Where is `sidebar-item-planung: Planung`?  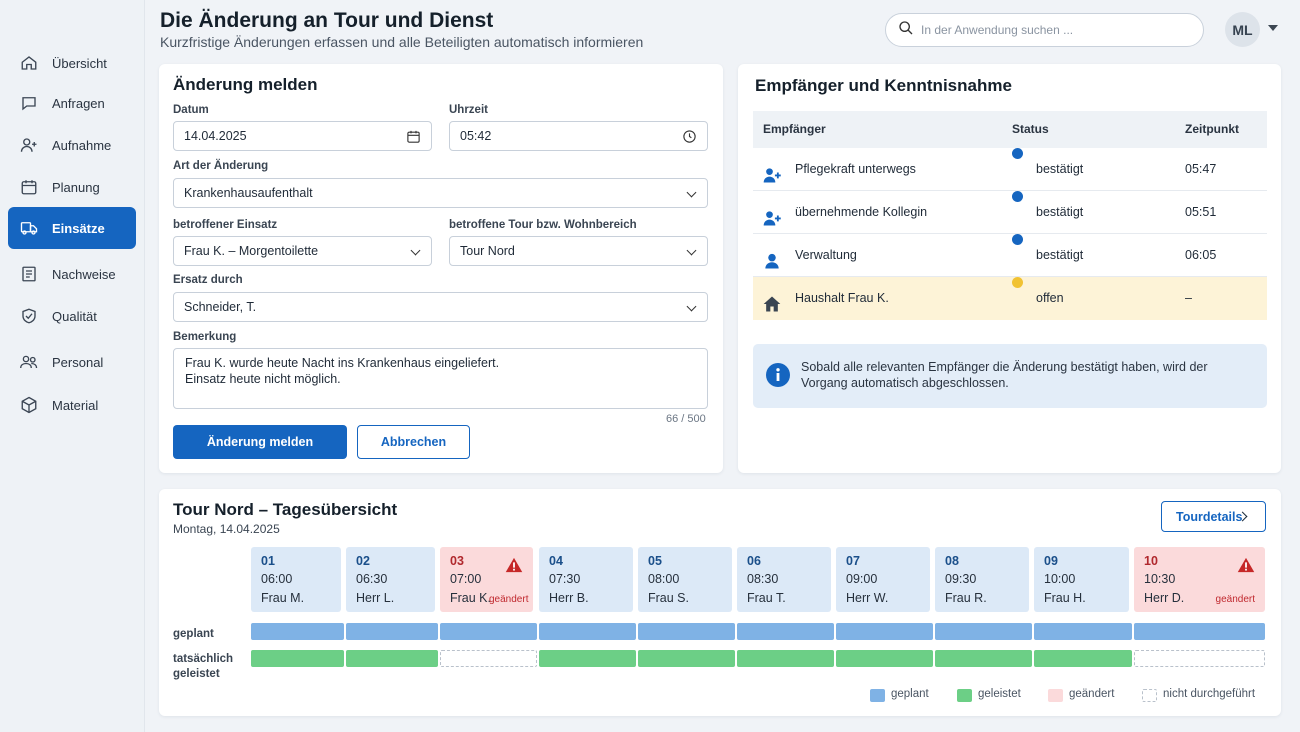 sidebar-item-planung: Planung is located at coordinates (72, 187).